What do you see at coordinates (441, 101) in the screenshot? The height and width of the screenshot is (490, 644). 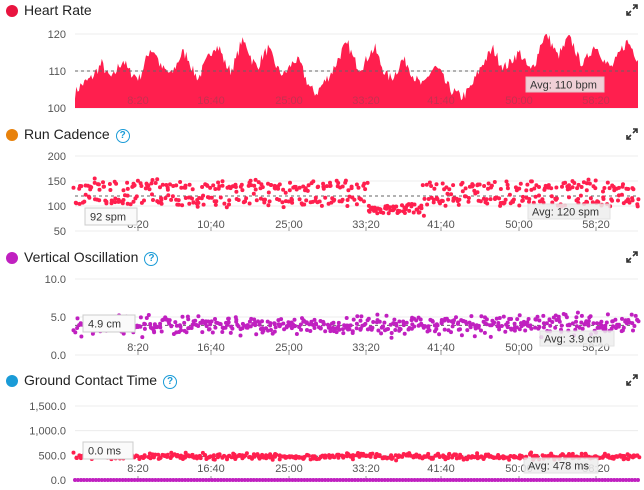 I see `x-tick-label: 41:40` at bounding box center [441, 101].